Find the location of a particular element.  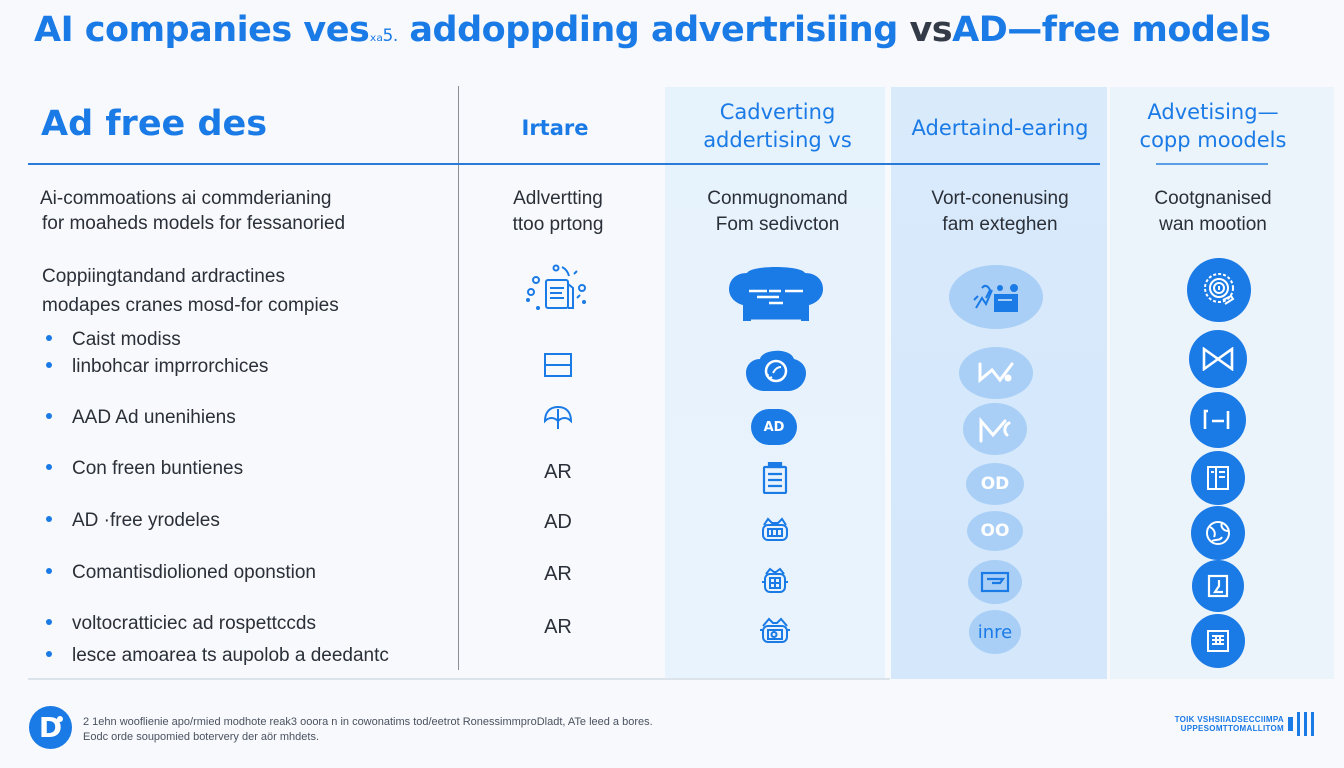

column-4-header-divider is located at coordinates (1212, 164).